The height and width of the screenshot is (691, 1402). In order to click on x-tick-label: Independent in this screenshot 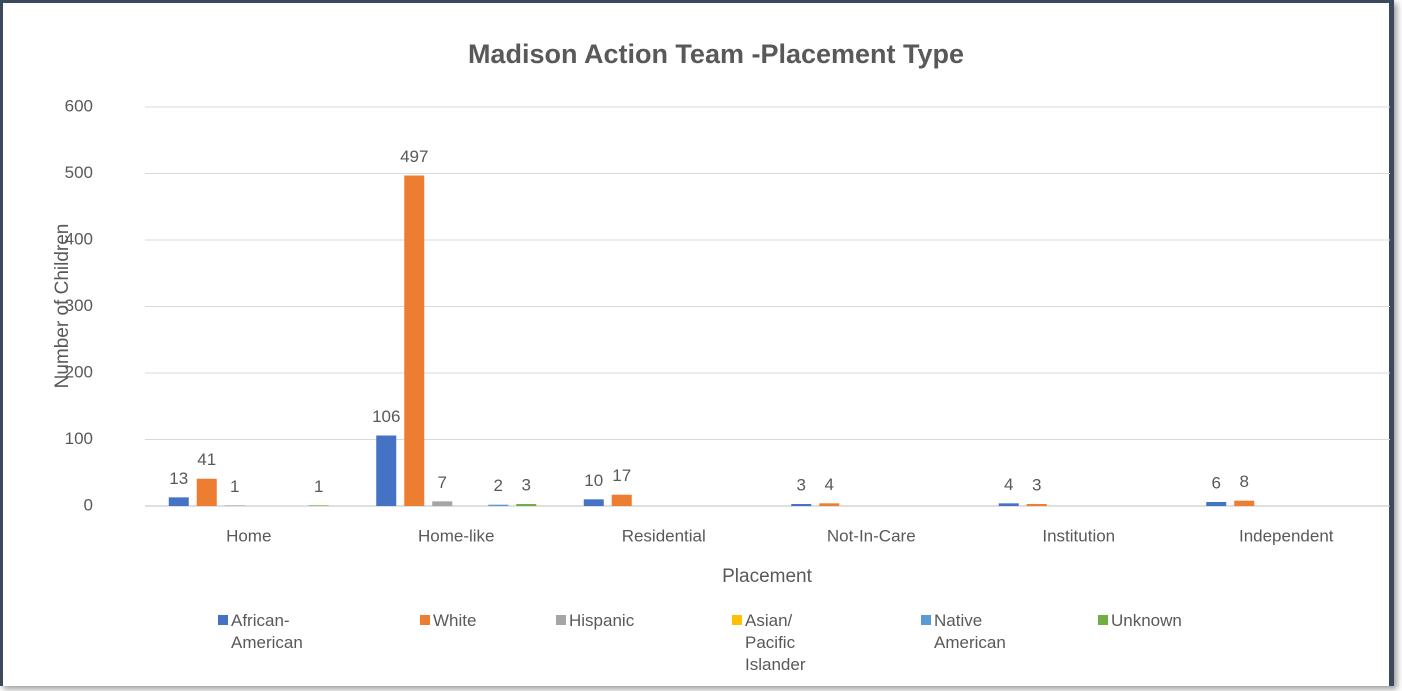, I will do `click(1286, 535)`.